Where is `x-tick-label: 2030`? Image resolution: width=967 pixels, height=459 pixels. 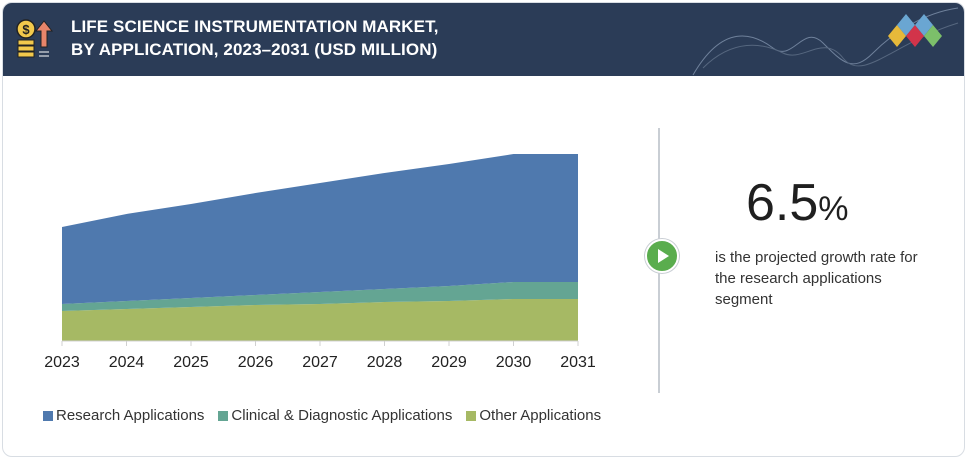 x-tick-label: 2030 is located at coordinates (514, 362).